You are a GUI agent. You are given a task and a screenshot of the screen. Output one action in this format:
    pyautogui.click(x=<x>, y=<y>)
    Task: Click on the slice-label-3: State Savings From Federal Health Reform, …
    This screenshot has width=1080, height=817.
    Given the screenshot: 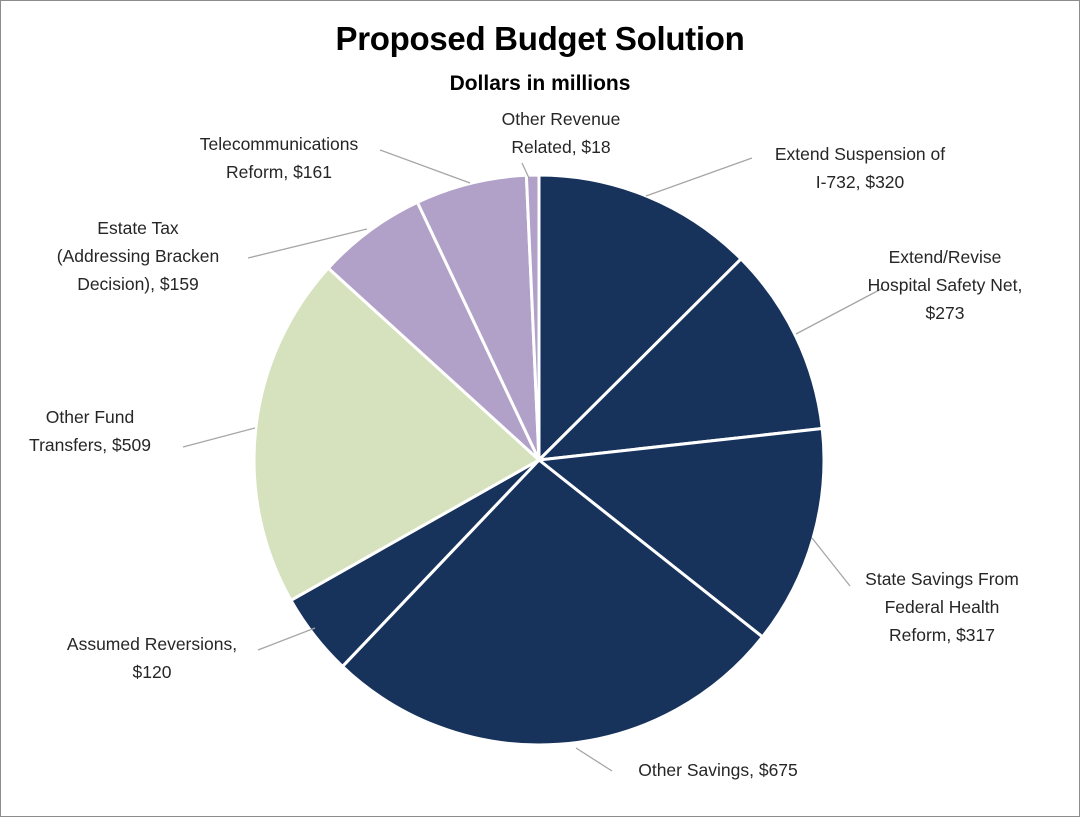 What is the action you would take?
    pyautogui.click(x=942, y=607)
    